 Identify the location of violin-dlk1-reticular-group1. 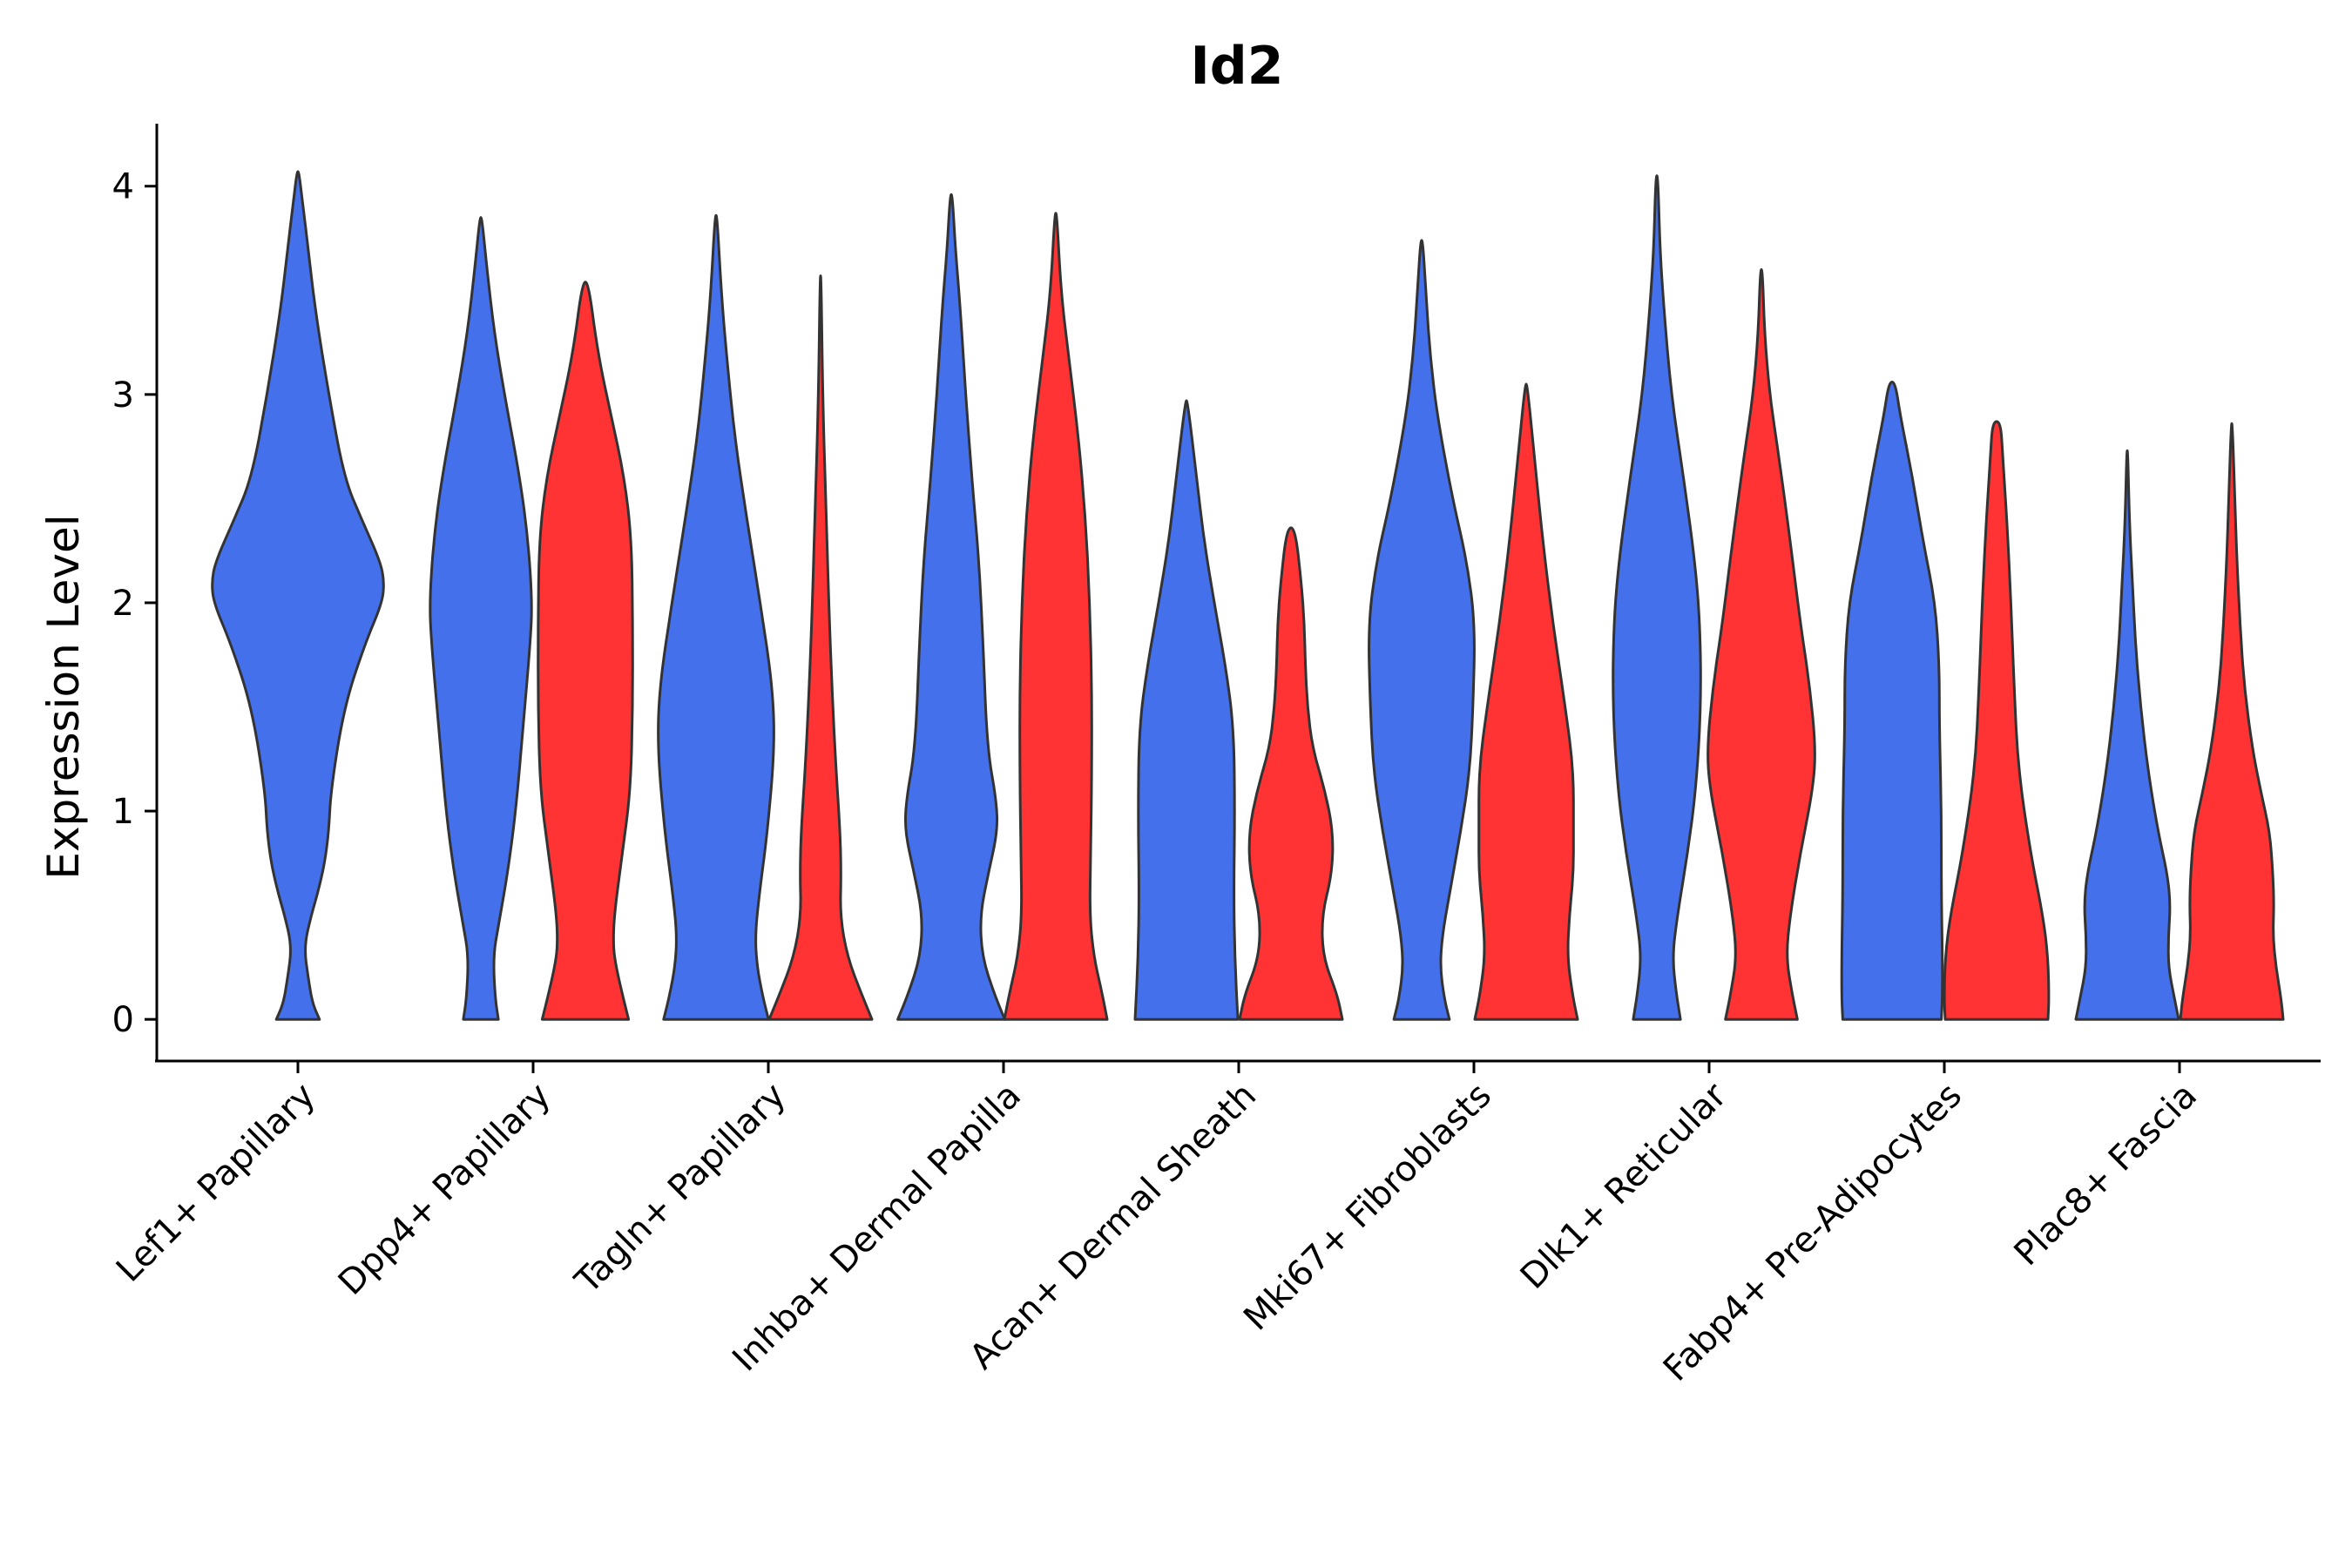
(1657, 597).